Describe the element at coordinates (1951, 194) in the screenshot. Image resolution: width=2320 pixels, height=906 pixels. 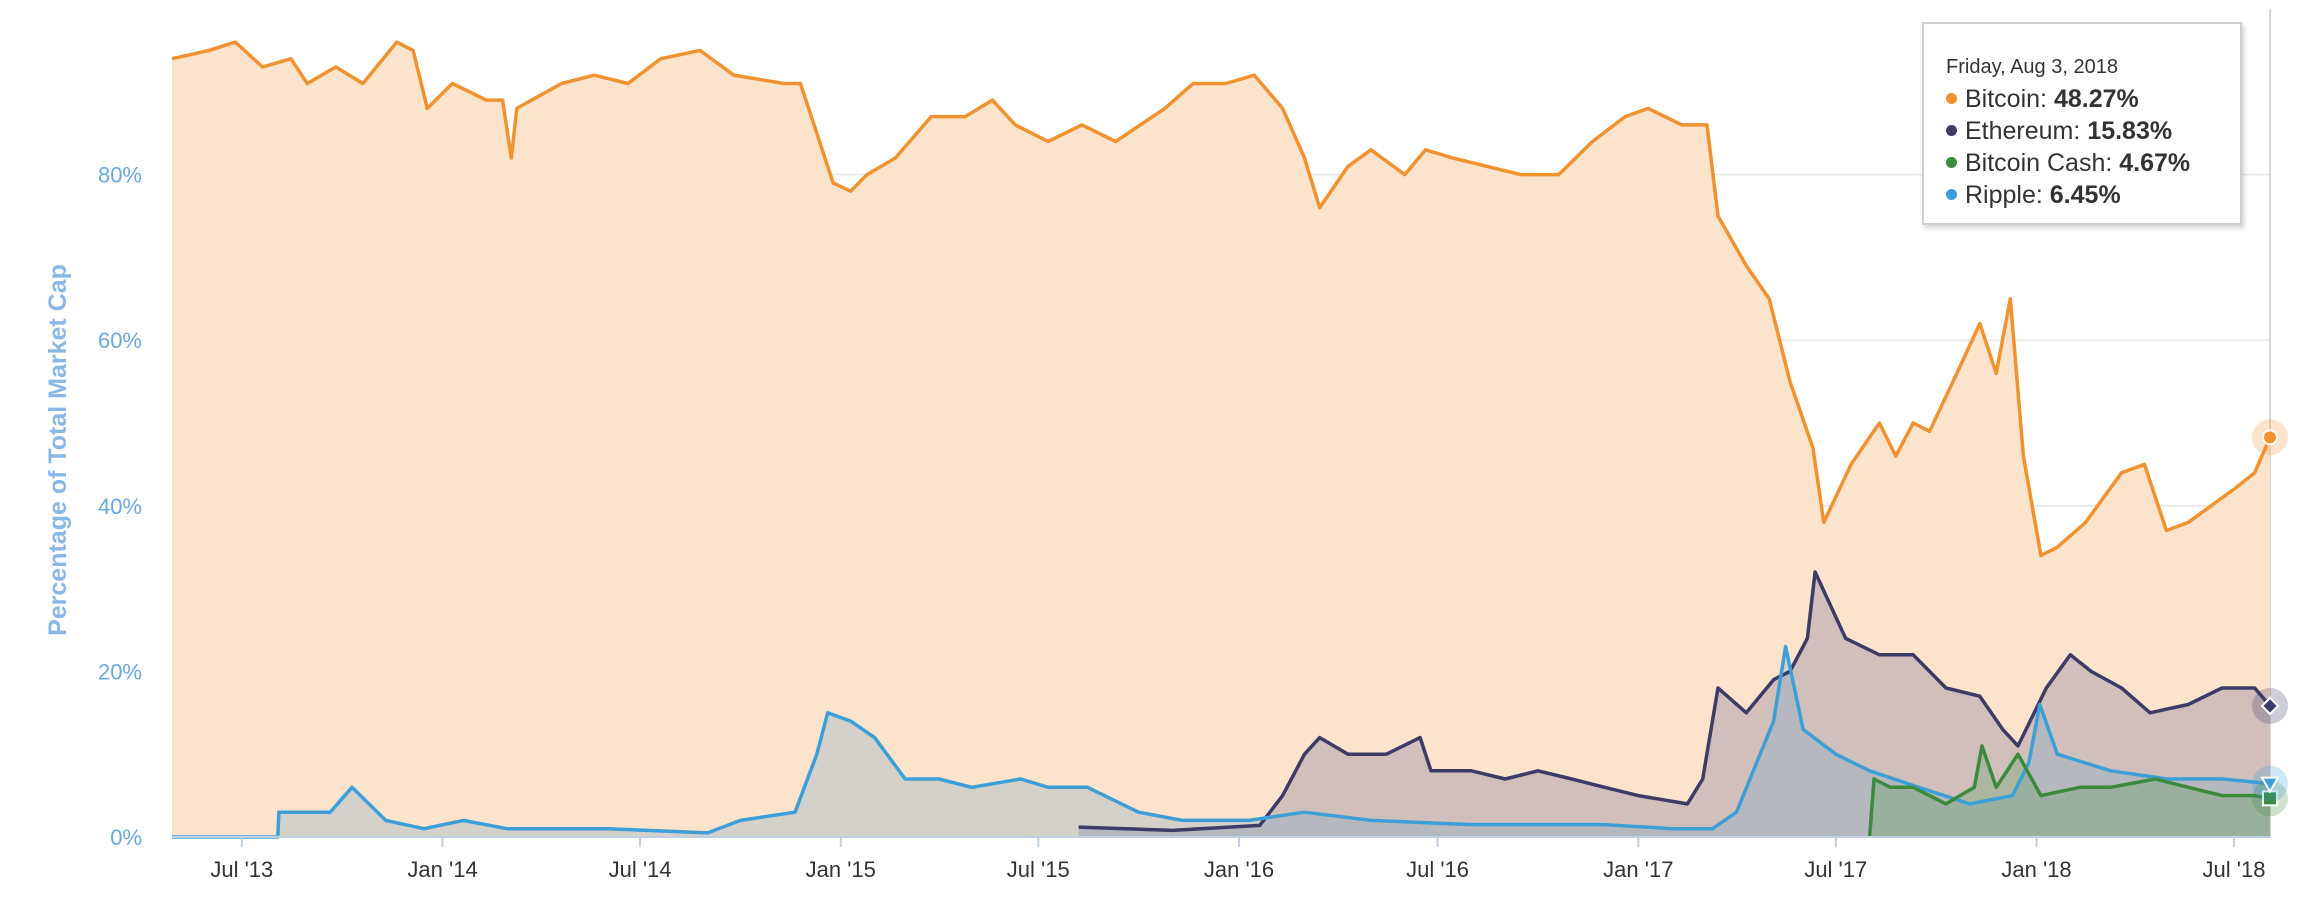
I see `ripple-dot-icon` at that location.